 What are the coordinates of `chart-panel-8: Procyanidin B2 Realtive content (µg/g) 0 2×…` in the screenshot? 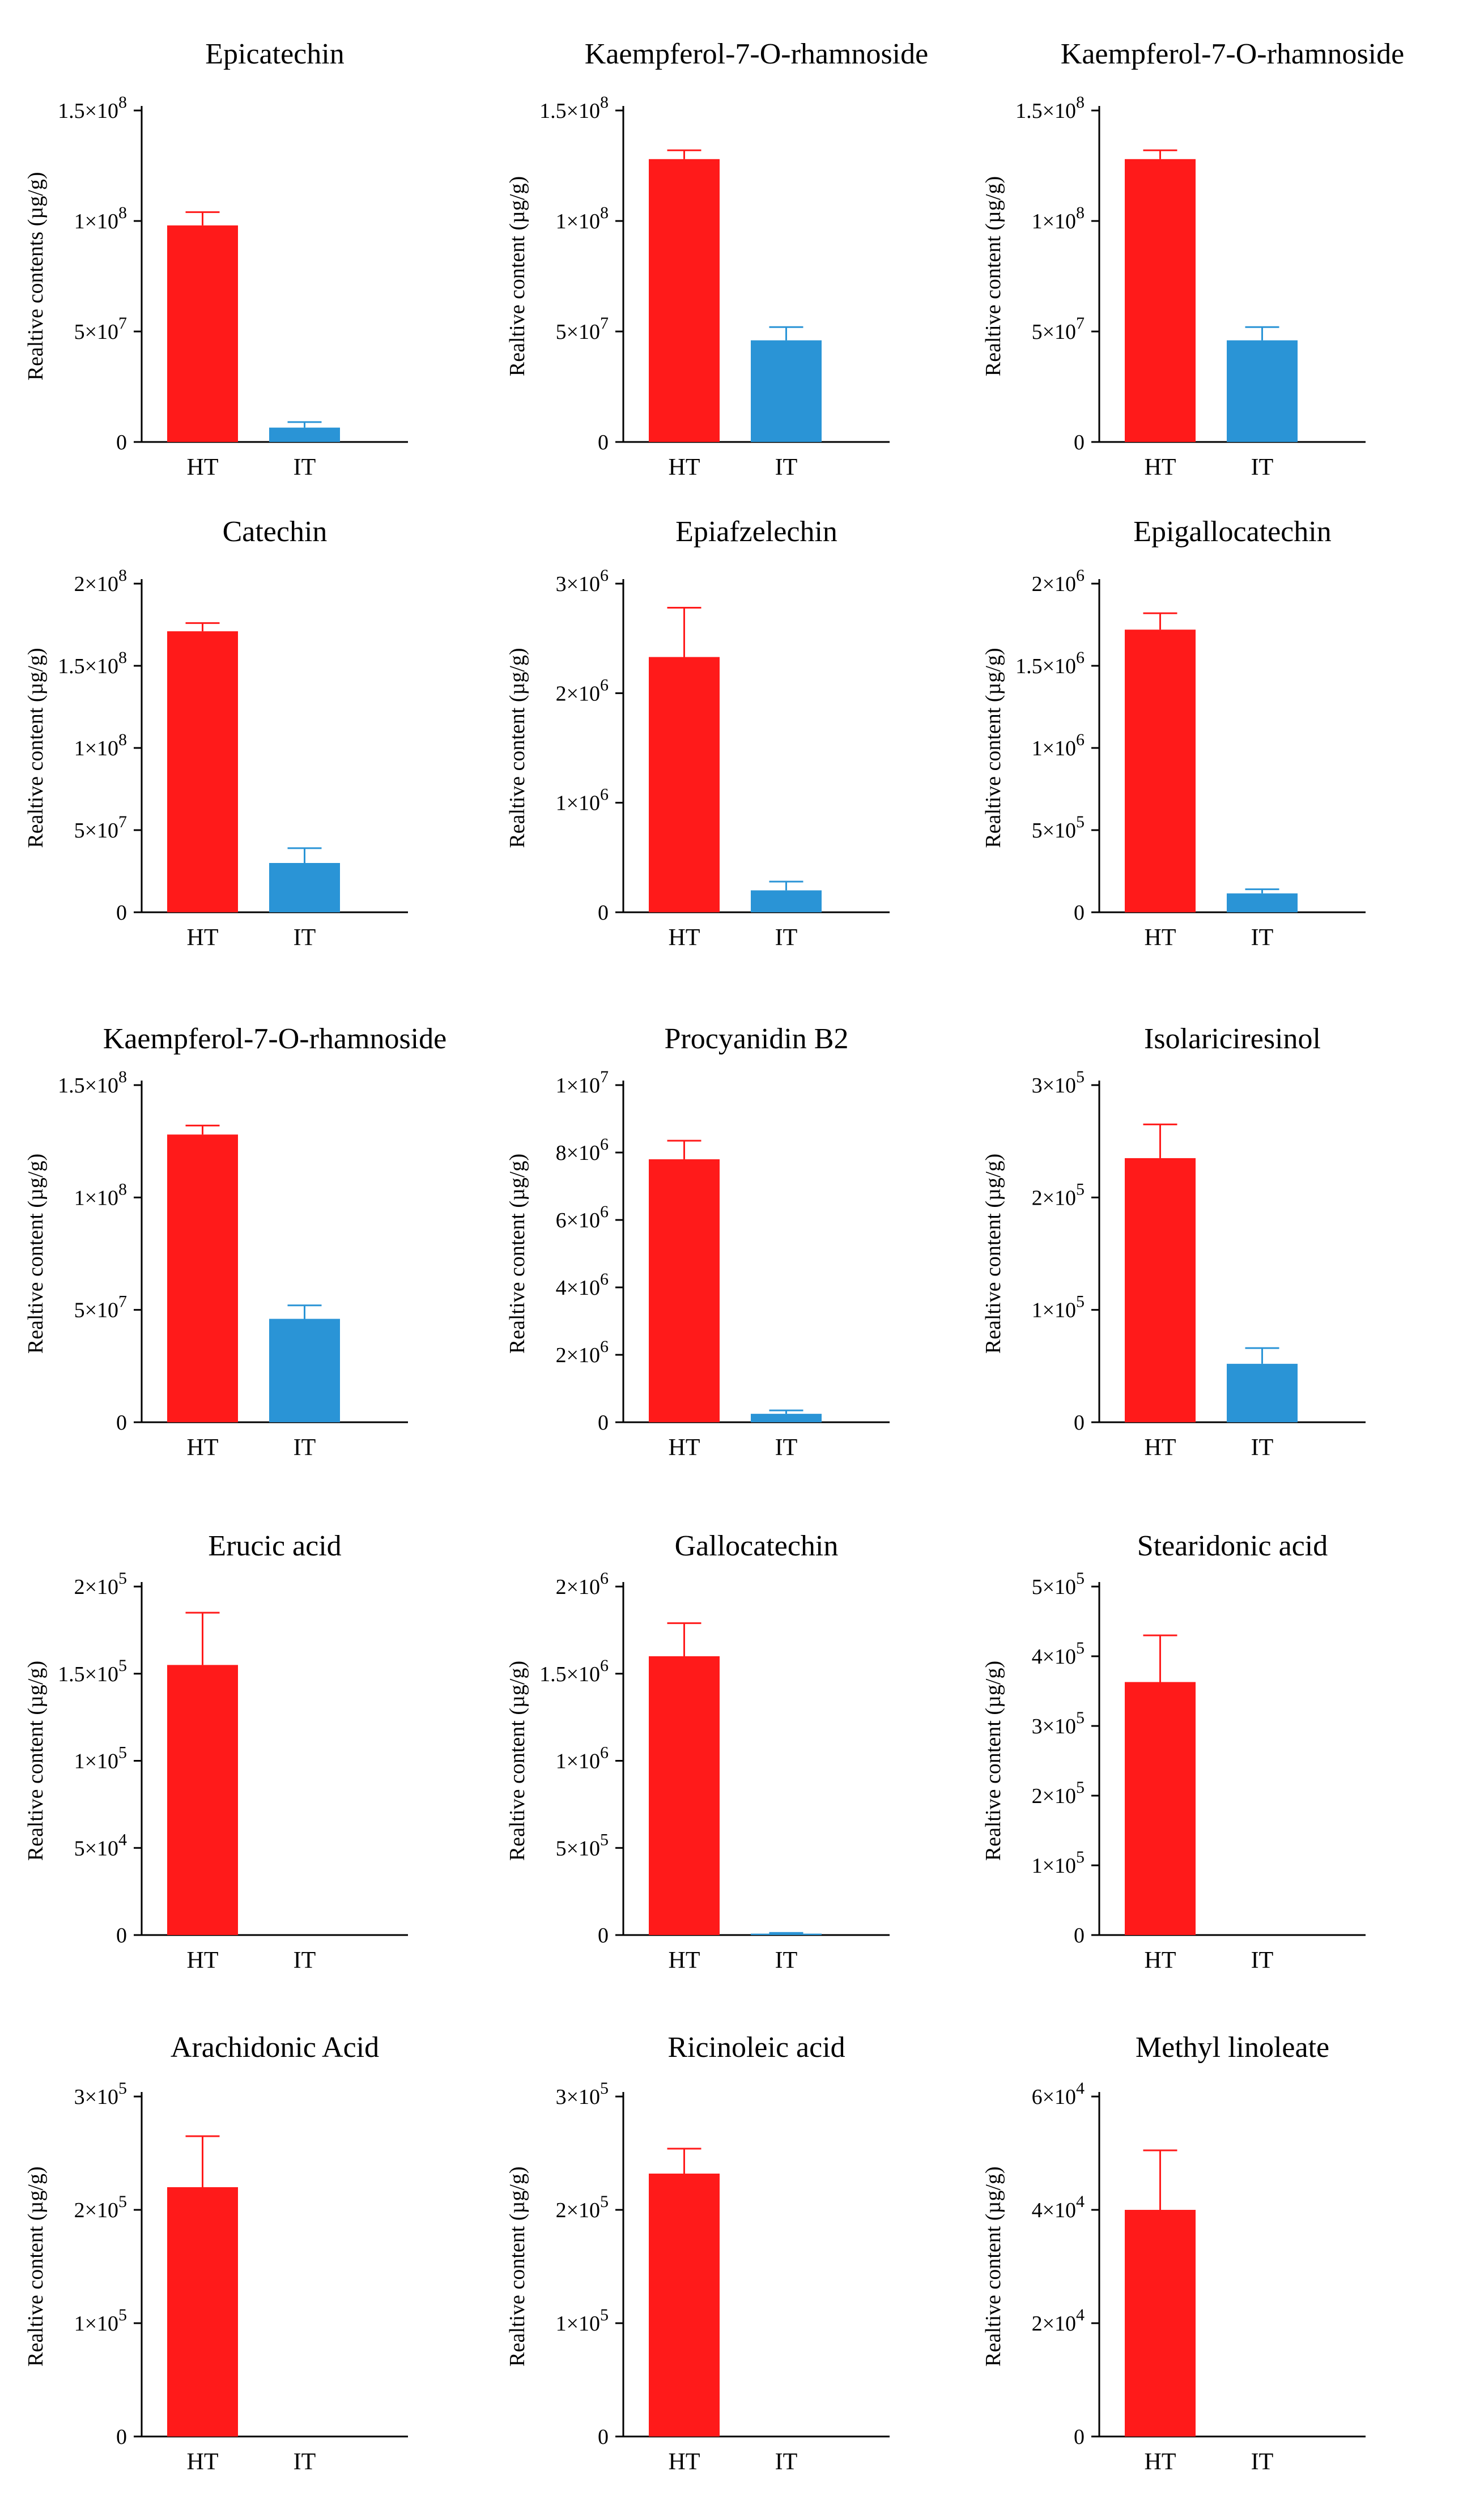 It's located at (697, 1242).